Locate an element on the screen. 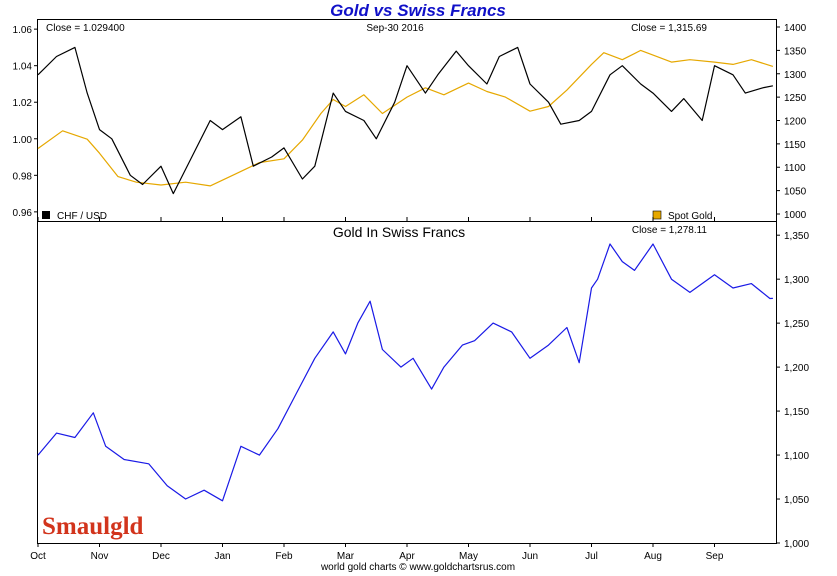 This screenshot has width=837, height=576. x-tick-label: Aug is located at coordinates (653, 556).